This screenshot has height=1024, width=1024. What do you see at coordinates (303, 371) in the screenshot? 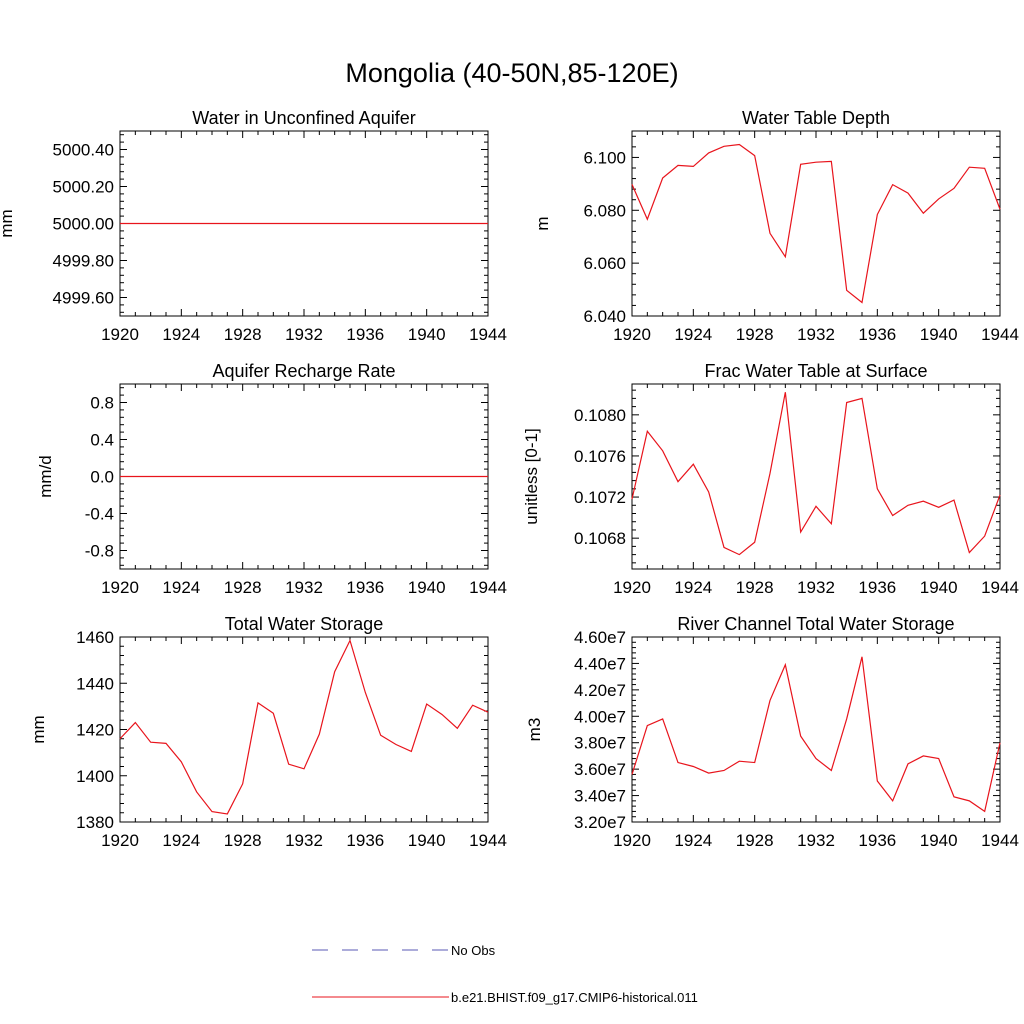
I see `panel-title: Aquifer Recharge Rate` at bounding box center [303, 371].